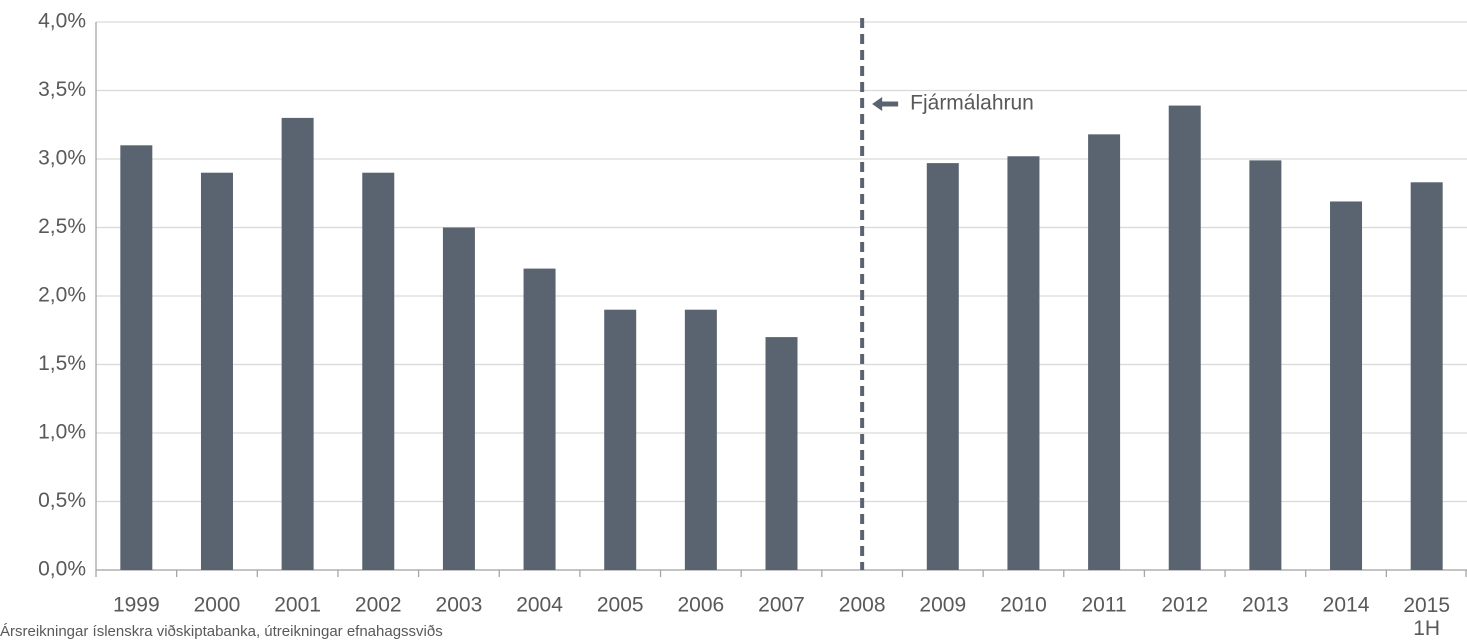 This screenshot has width=1467, height=640. Describe the element at coordinates (862, 605) in the screenshot. I see `x-tick-label: 2008` at that location.